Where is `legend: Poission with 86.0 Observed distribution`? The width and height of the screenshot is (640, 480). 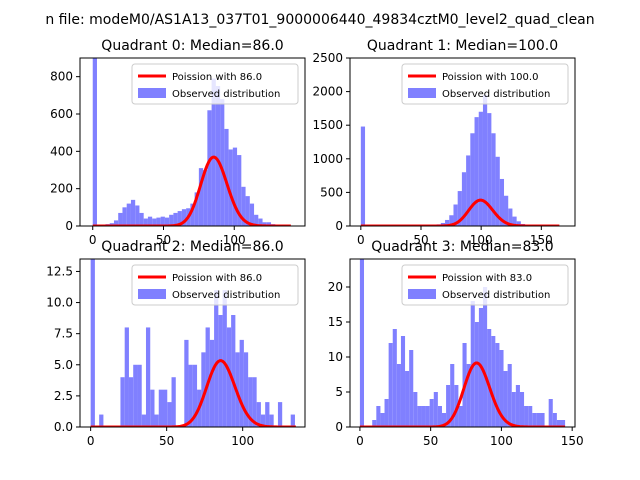 legend: Poission with 86.0 Observed distribution is located at coordinates (215, 285).